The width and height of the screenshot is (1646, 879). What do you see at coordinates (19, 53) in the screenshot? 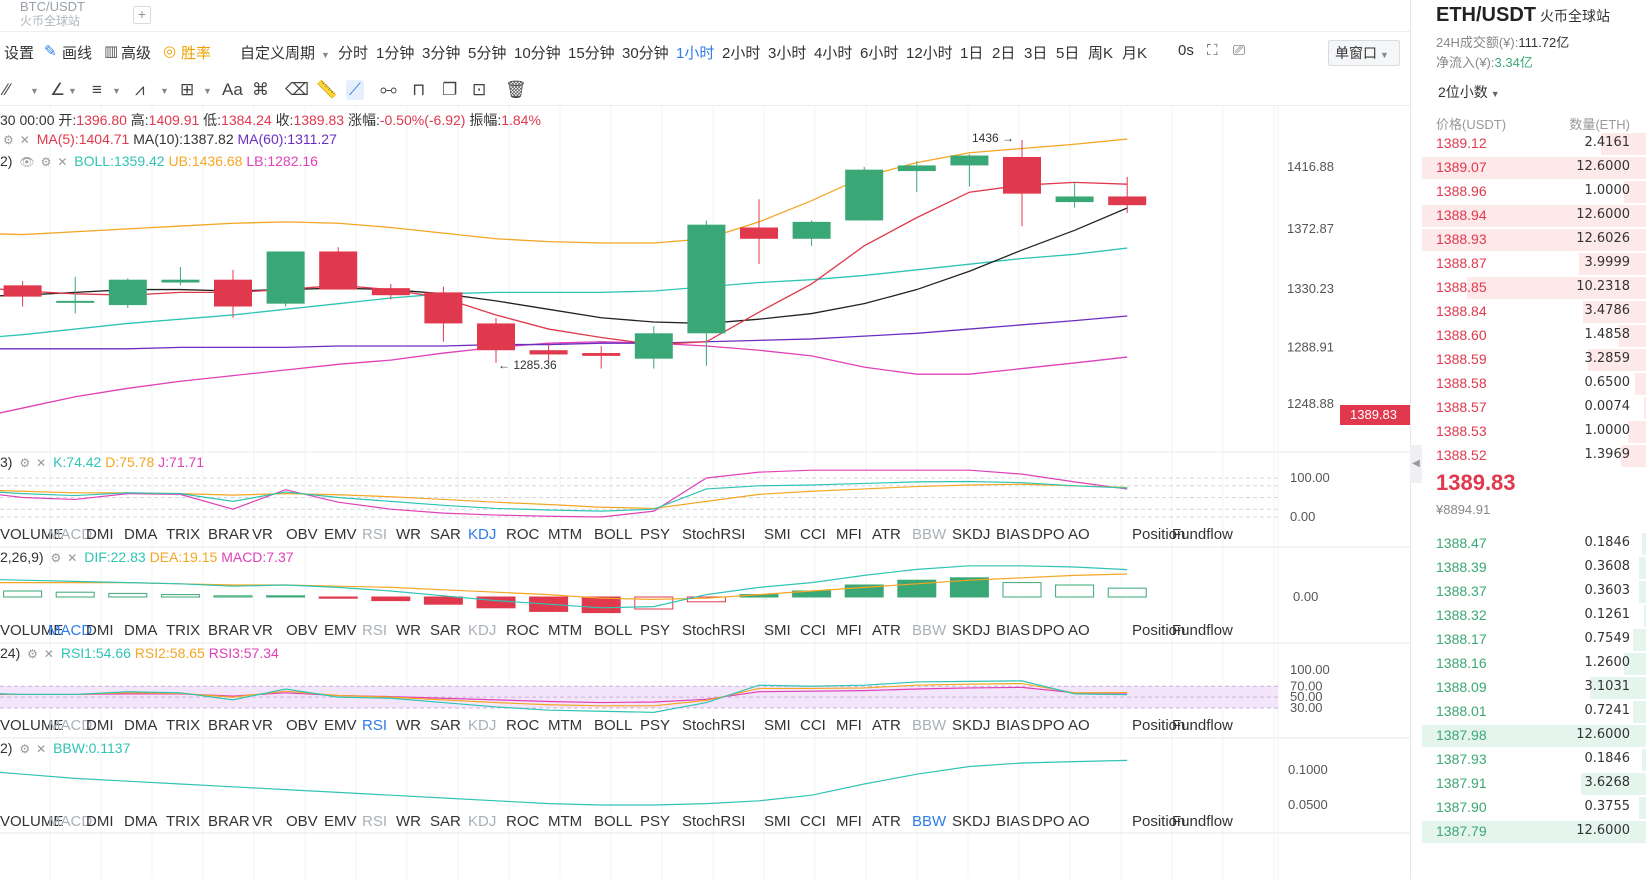
I see `settings-button: 设置` at bounding box center [19, 53].